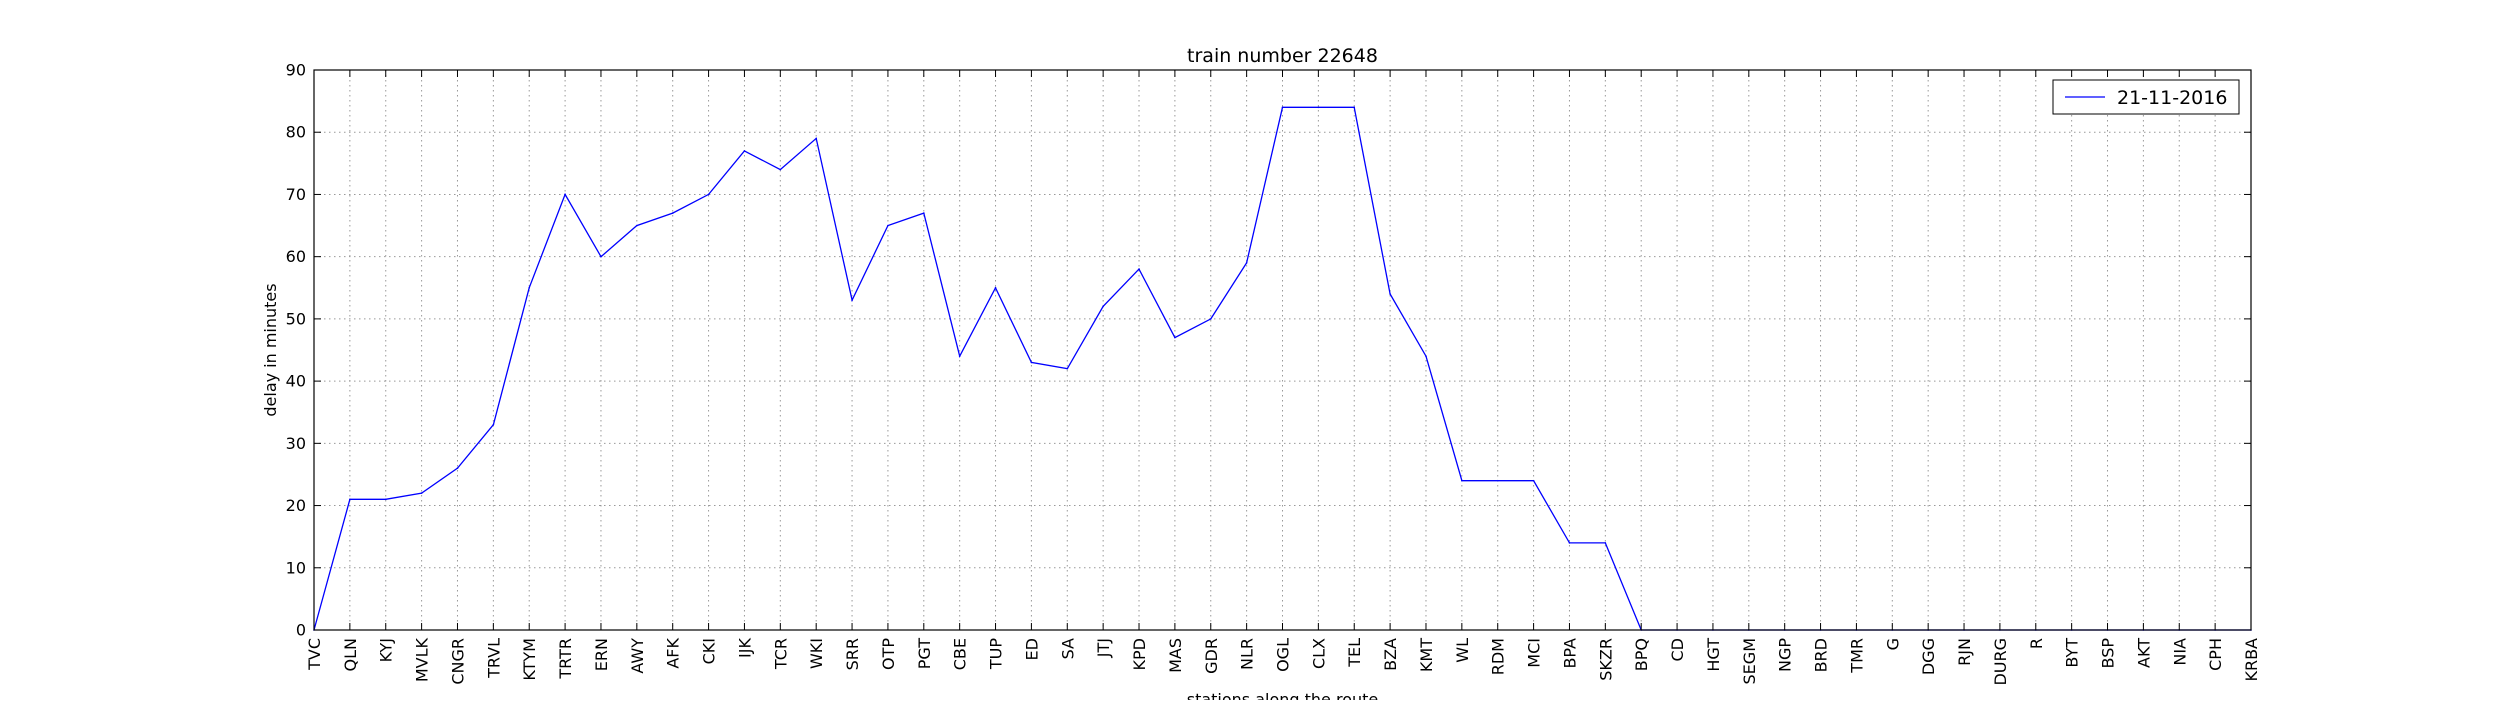  Describe the element at coordinates (1713, 655) in the screenshot. I see `x-tick-label: HGT` at that location.